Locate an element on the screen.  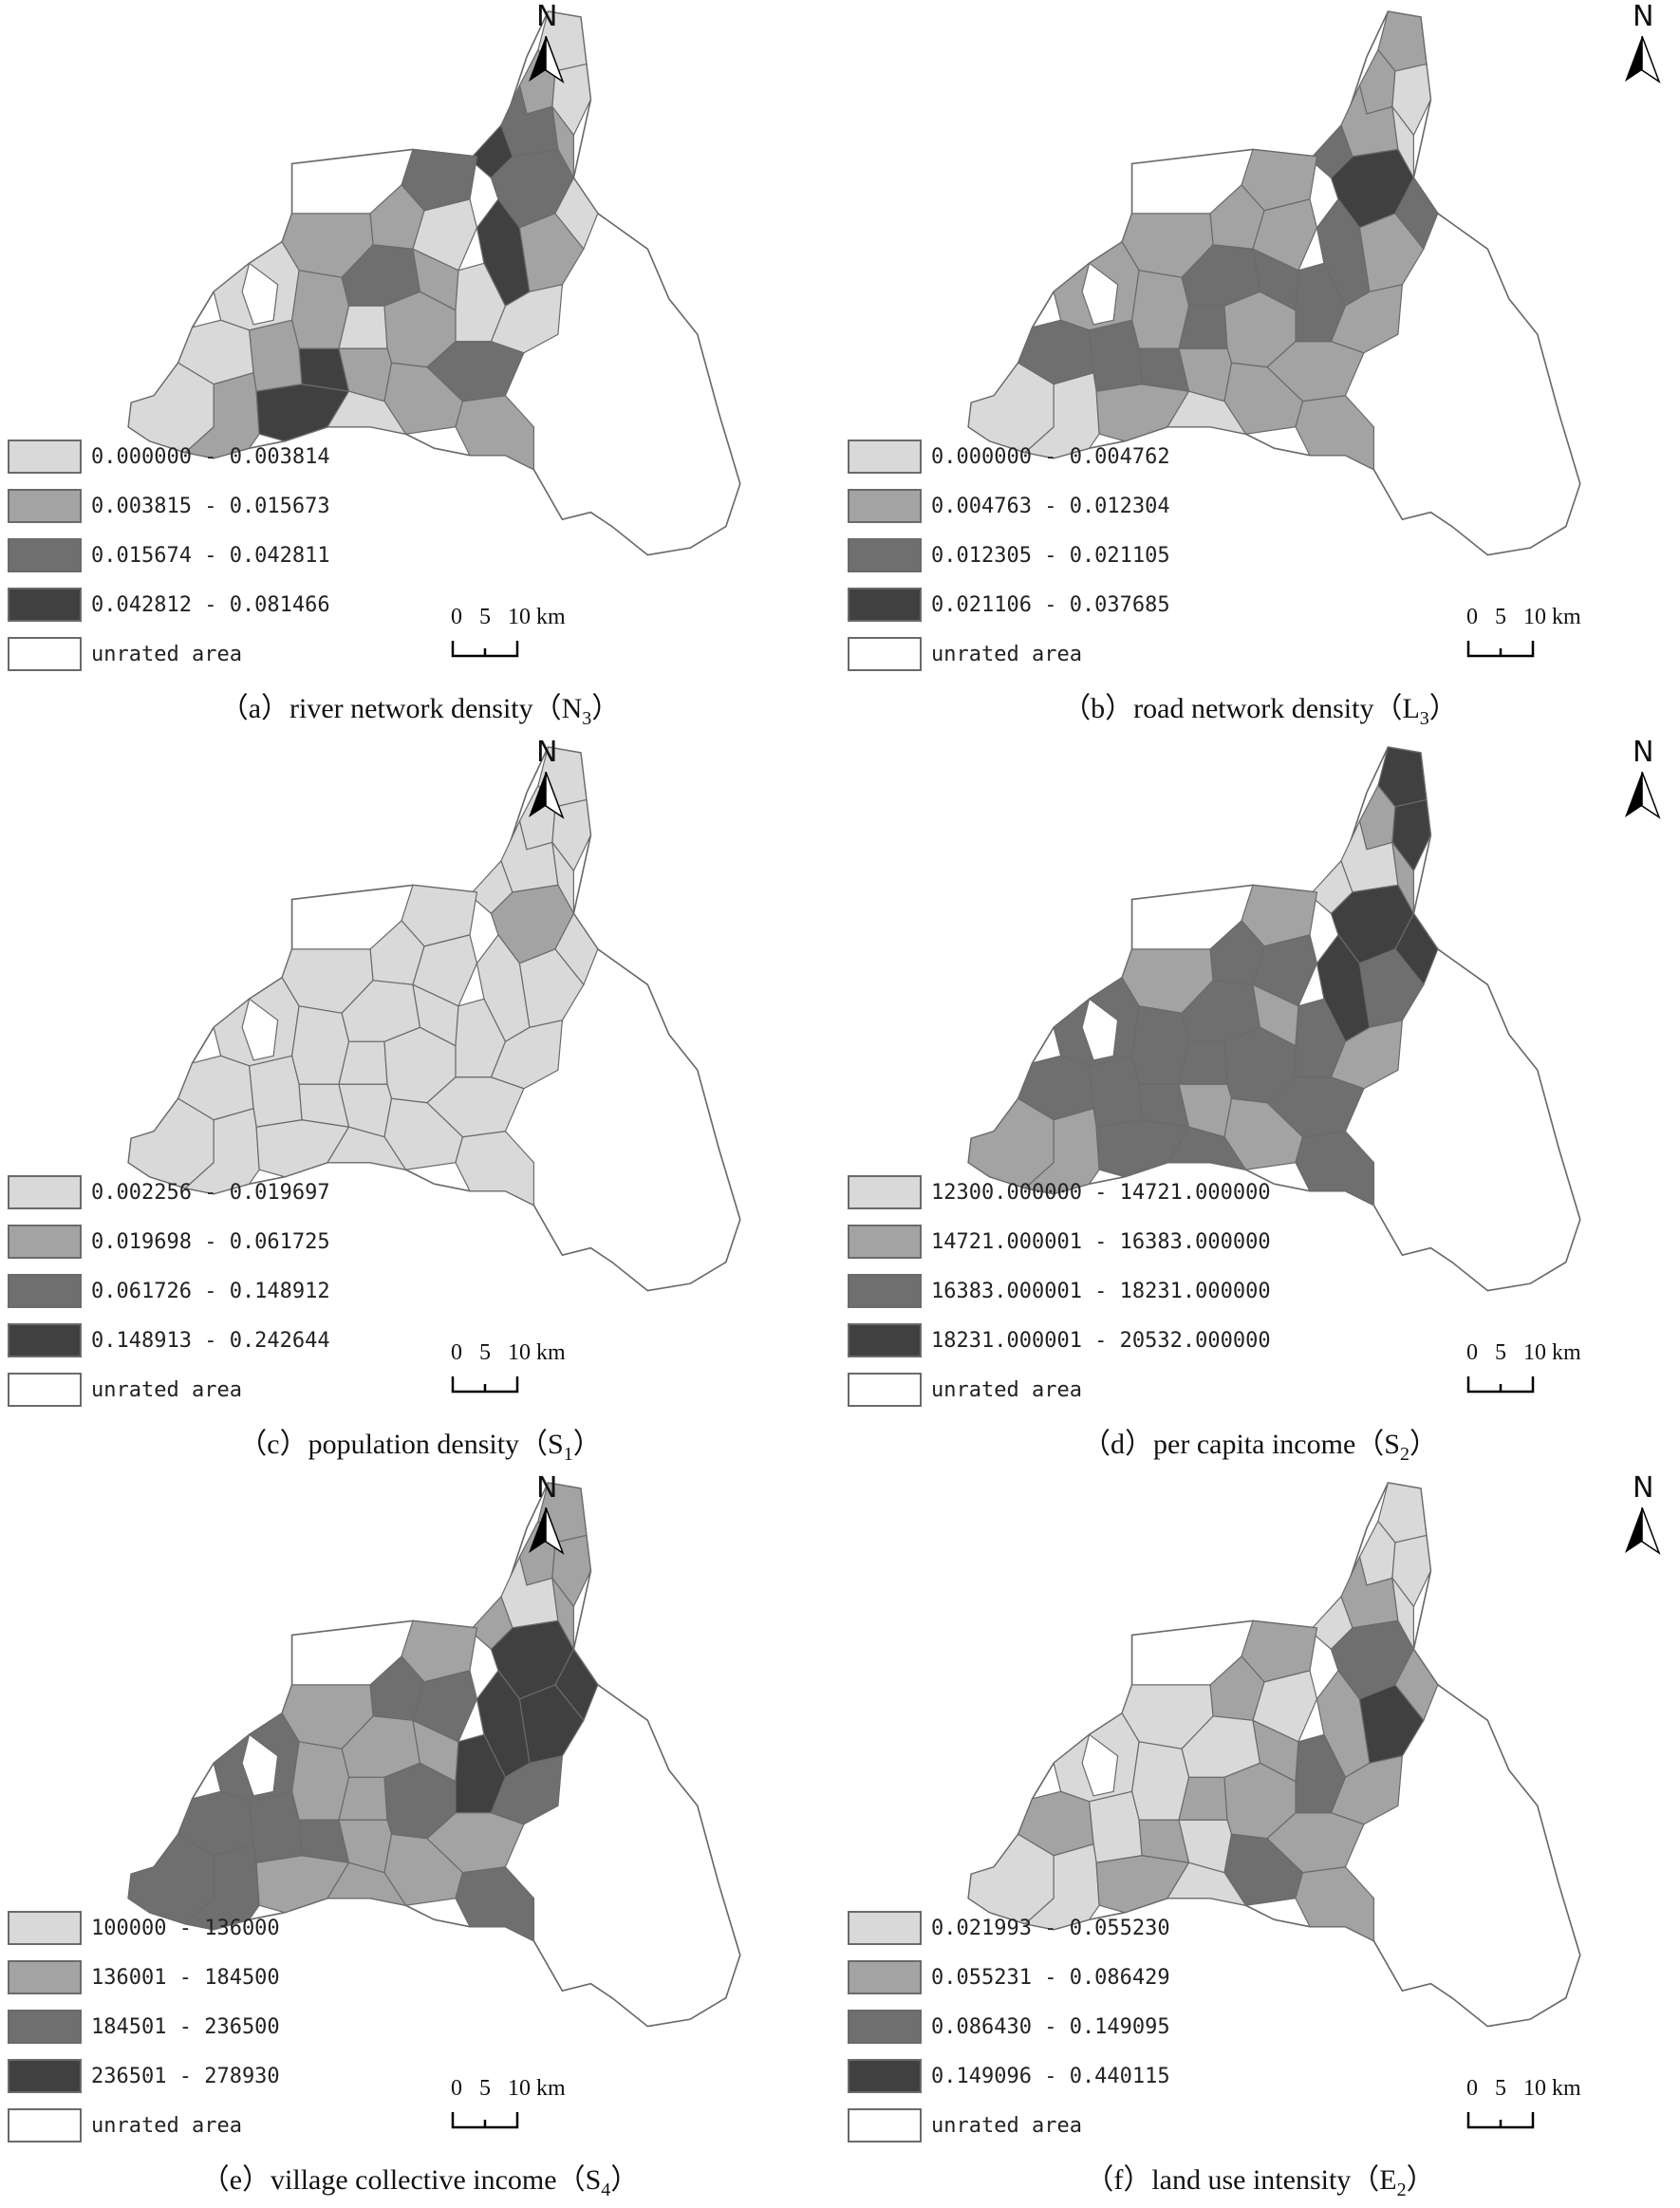
panel-caption: （d）per capita income（S2） is located at coordinates (1260, 1443).